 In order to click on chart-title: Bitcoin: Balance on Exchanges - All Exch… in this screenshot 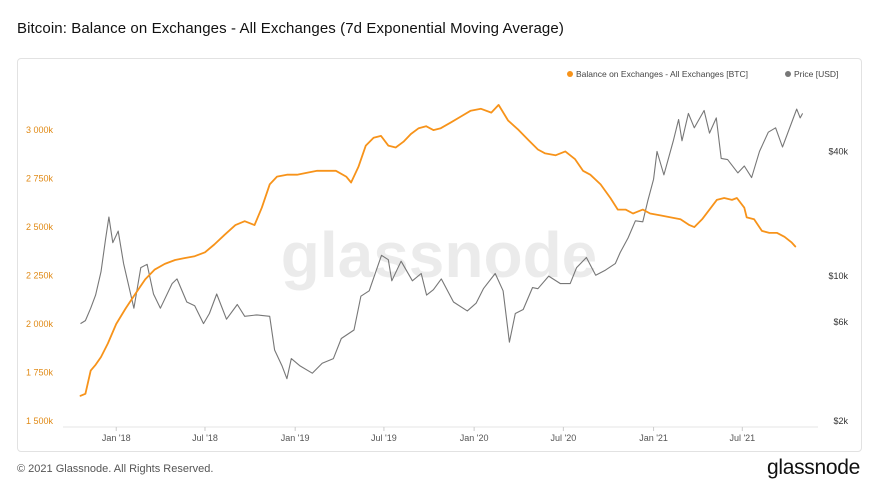, I will do `click(290, 28)`.